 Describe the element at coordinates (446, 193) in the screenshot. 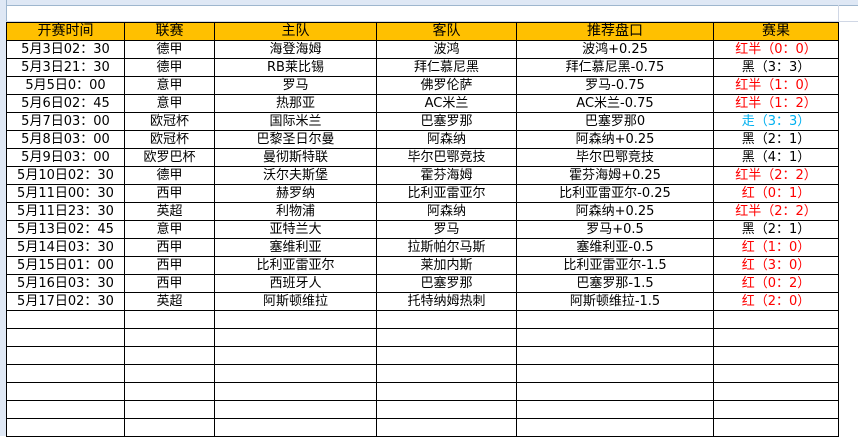

I see `cell-away: 比利亚雷亚尔` at that location.